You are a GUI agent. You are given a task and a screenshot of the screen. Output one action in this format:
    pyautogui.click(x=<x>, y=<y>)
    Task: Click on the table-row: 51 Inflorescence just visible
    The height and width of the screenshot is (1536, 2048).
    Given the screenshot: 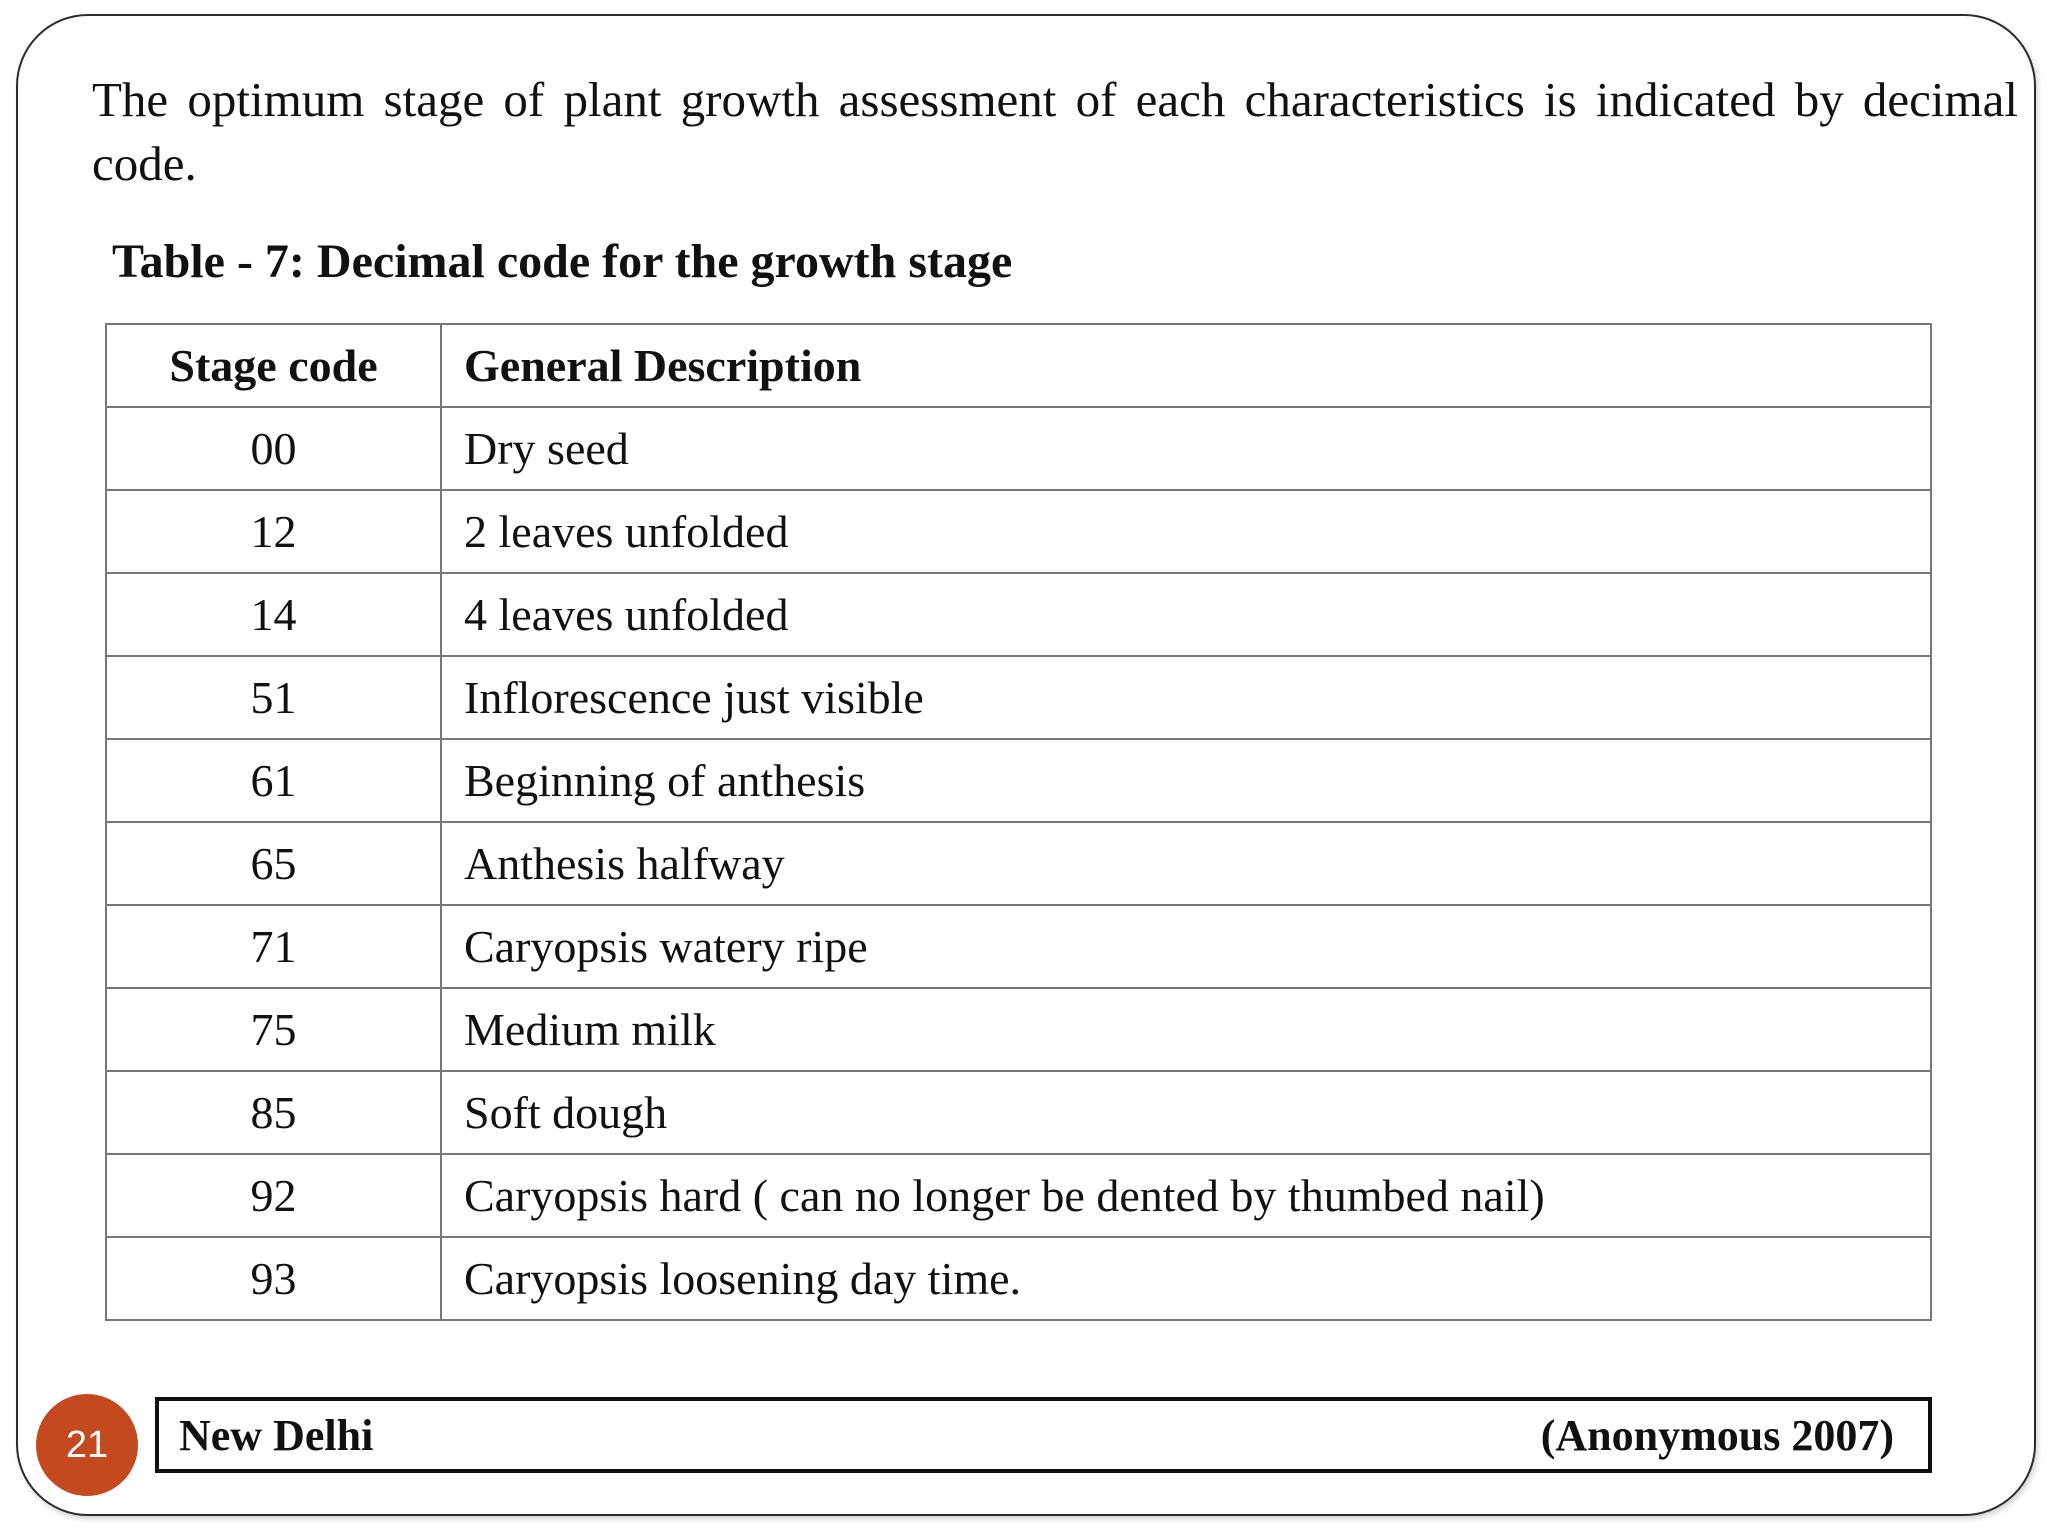 What is the action you would take?
    pyautogui.click(x=1018, y=697)
    